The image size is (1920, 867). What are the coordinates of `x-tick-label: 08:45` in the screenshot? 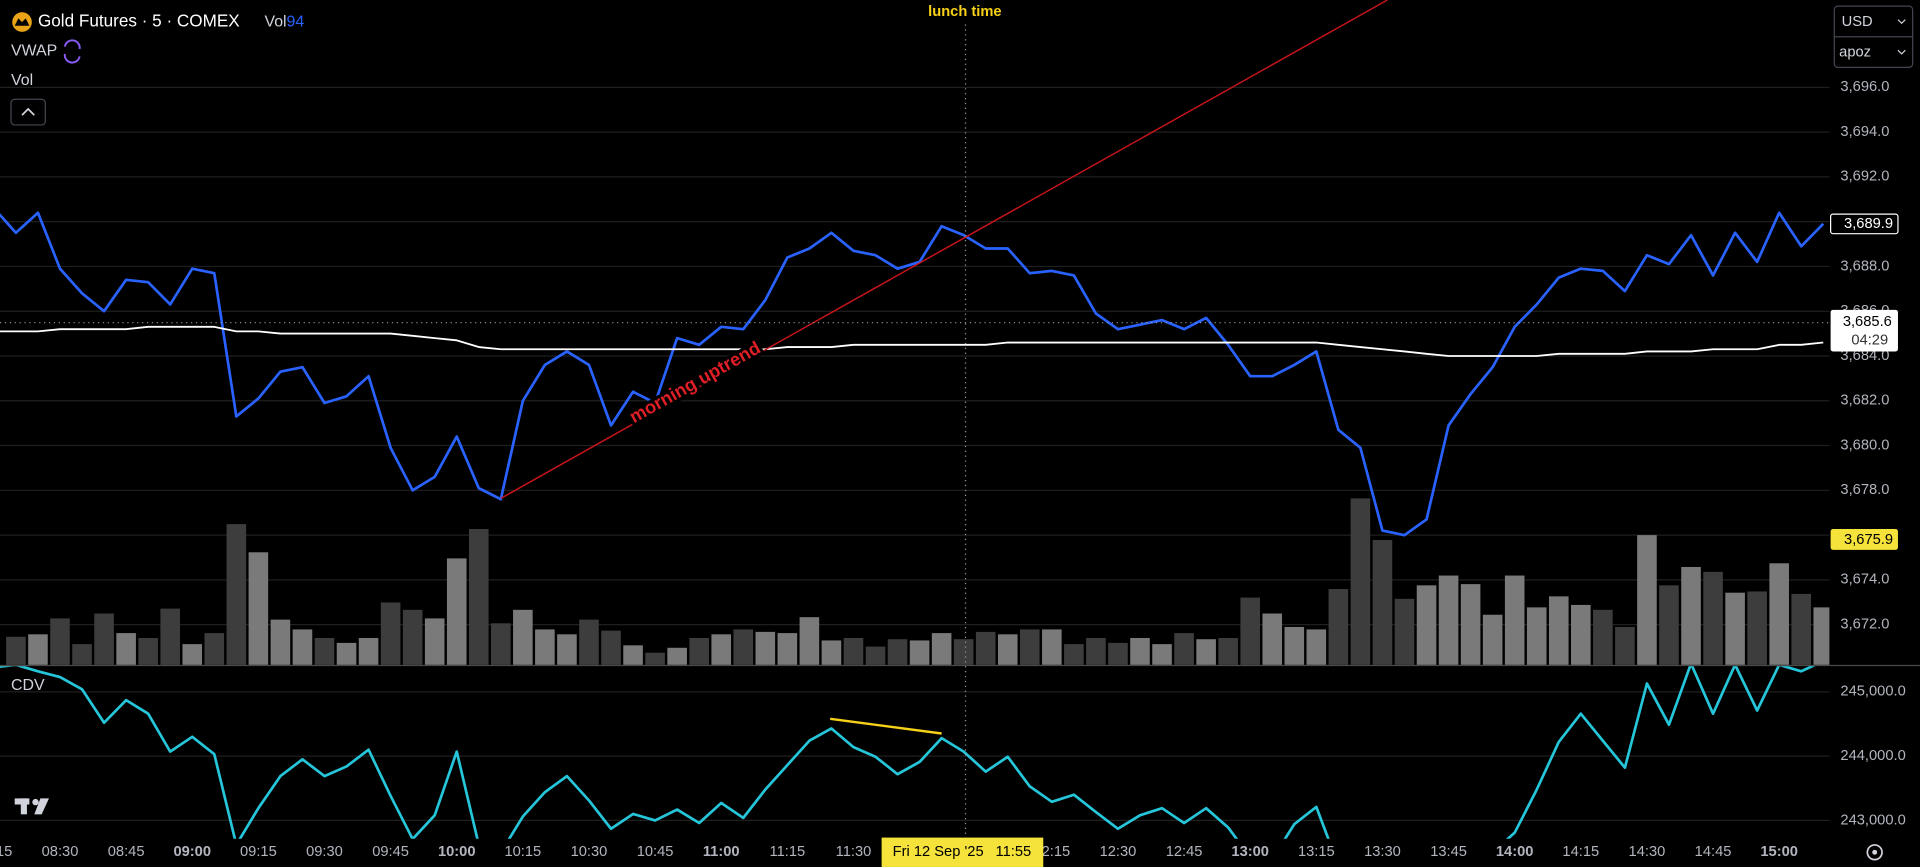 It's located at (126, 852).